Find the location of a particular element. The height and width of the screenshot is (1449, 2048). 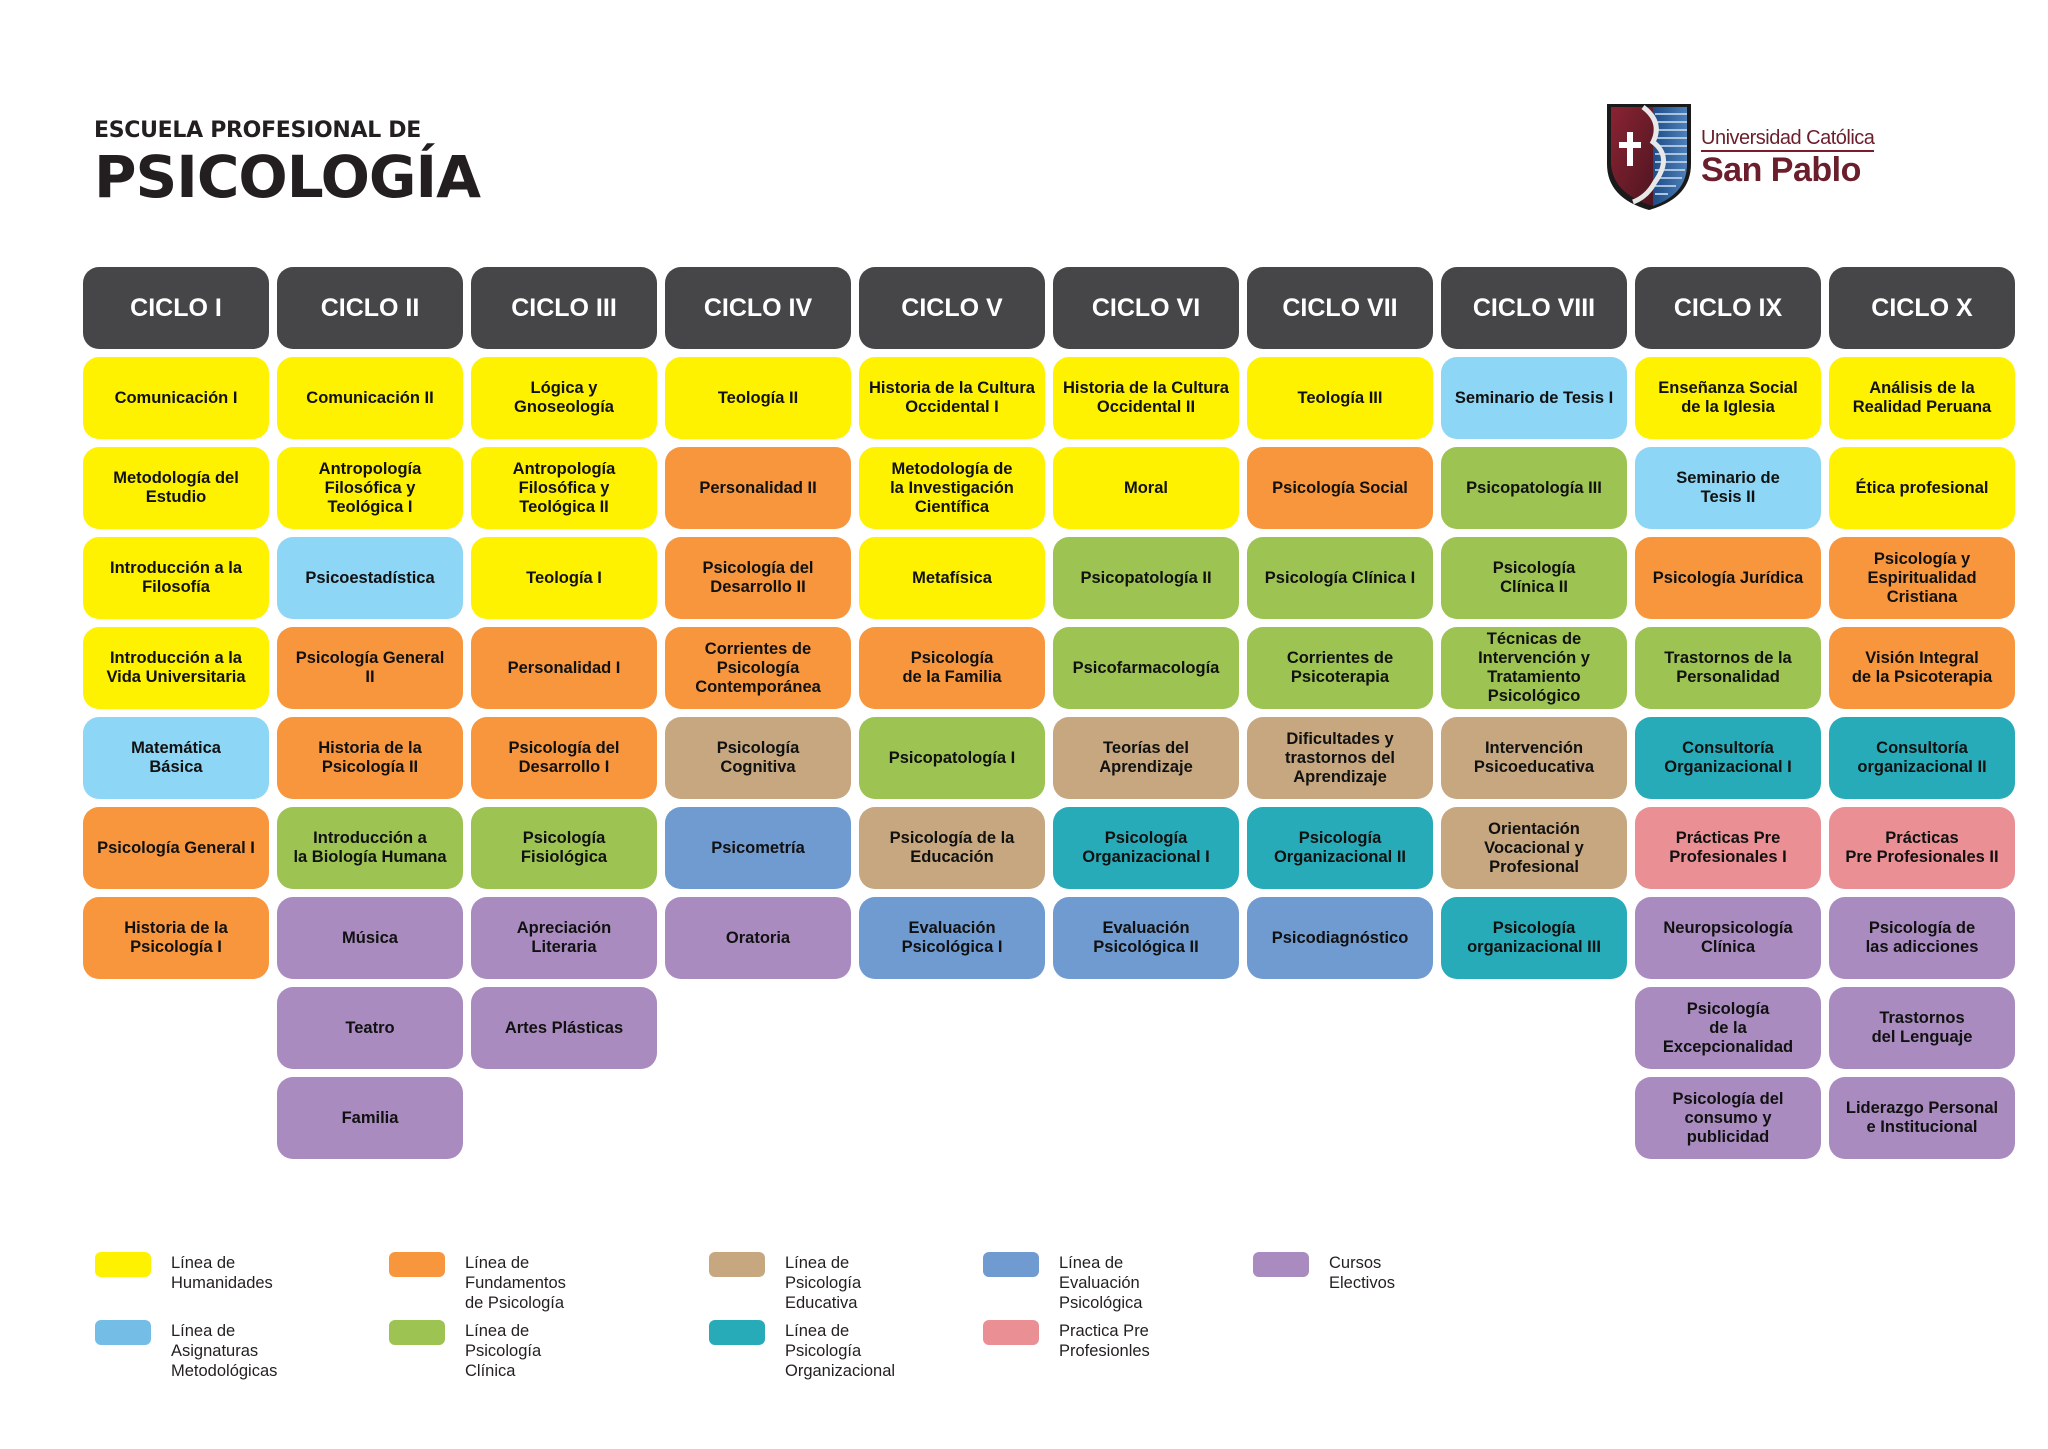

cycle-header: CICLO V is located at coordinates (952, 308).